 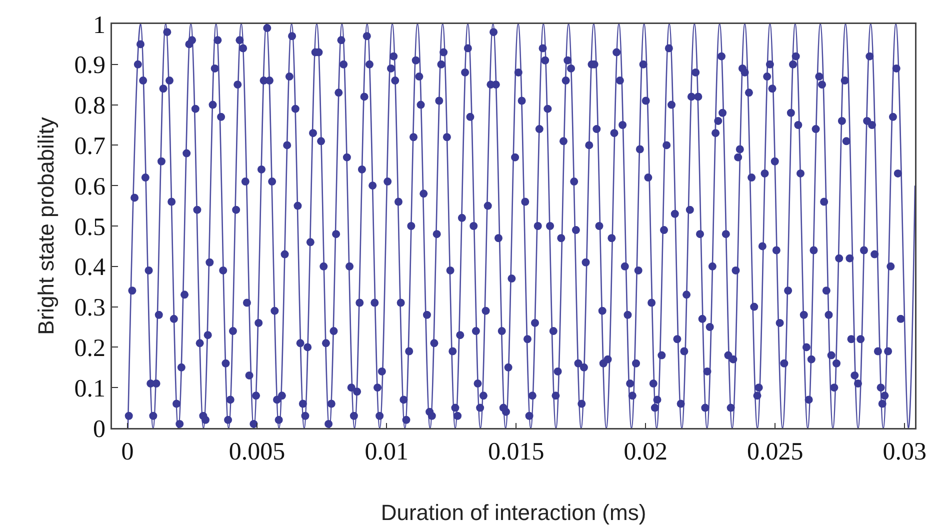 What do you see at coordinates (513, 513) in the screenshot?
I see `x-axis-title: Duration of interaction (ms)` at bounding box center [513, 513].